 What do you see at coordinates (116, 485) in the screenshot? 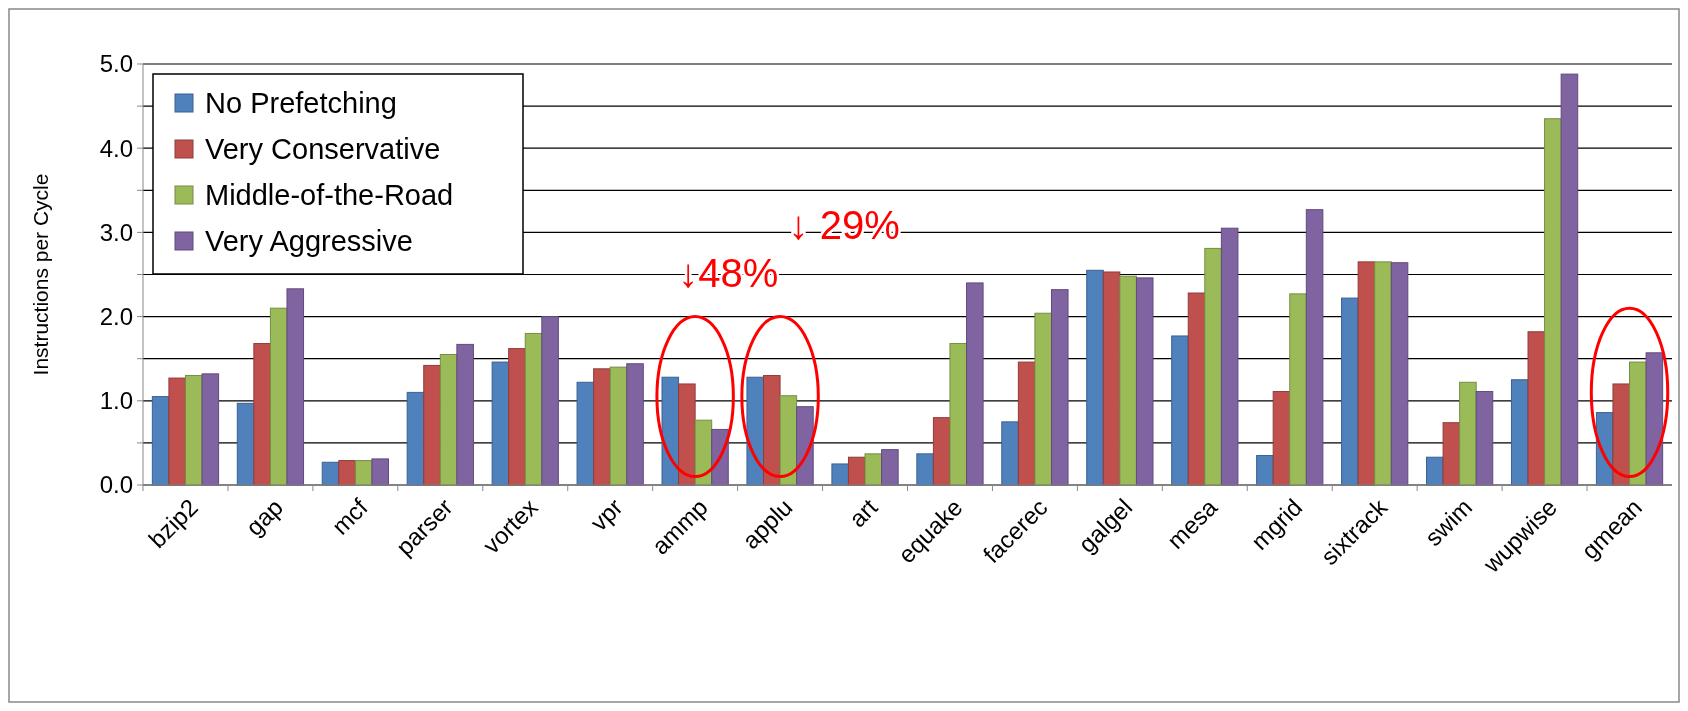
I see `y-tick-label: 0.0` at bounding box center [116, 485].